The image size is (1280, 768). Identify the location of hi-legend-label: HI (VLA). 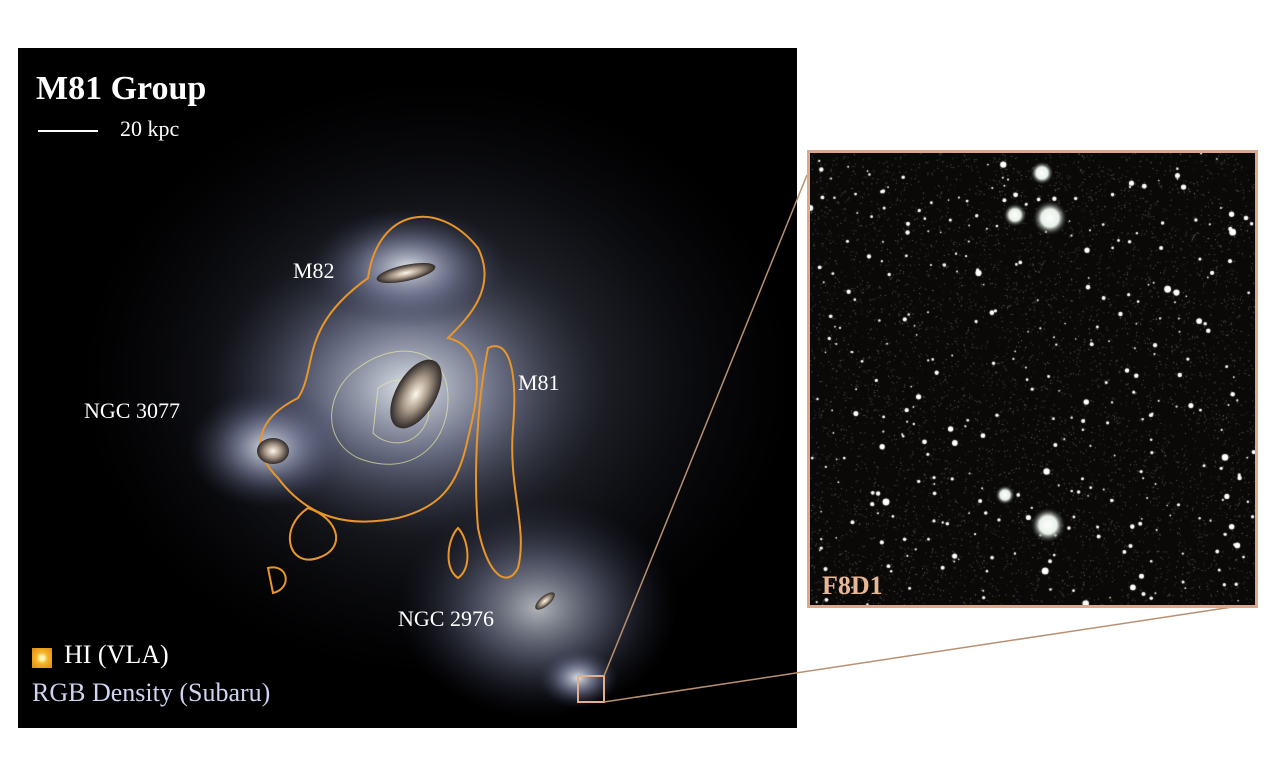
(116, 654).